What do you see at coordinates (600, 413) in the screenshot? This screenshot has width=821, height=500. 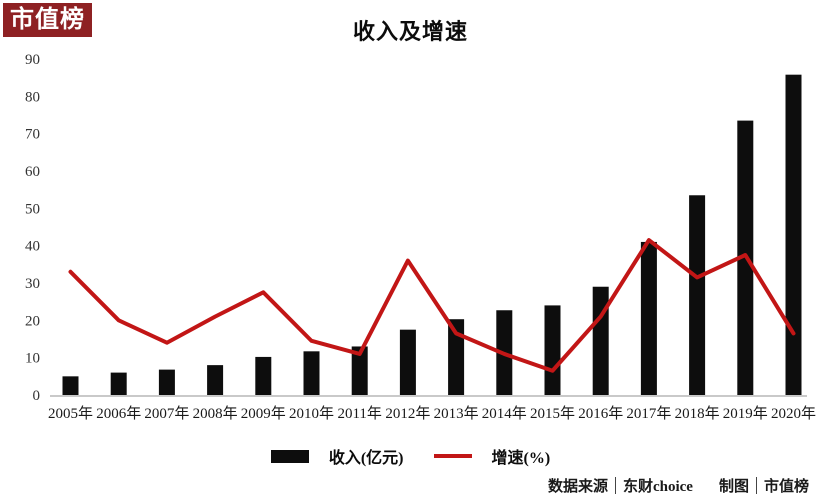 I see `x-tick-label: 2016年` at bounding box center [600, 413].